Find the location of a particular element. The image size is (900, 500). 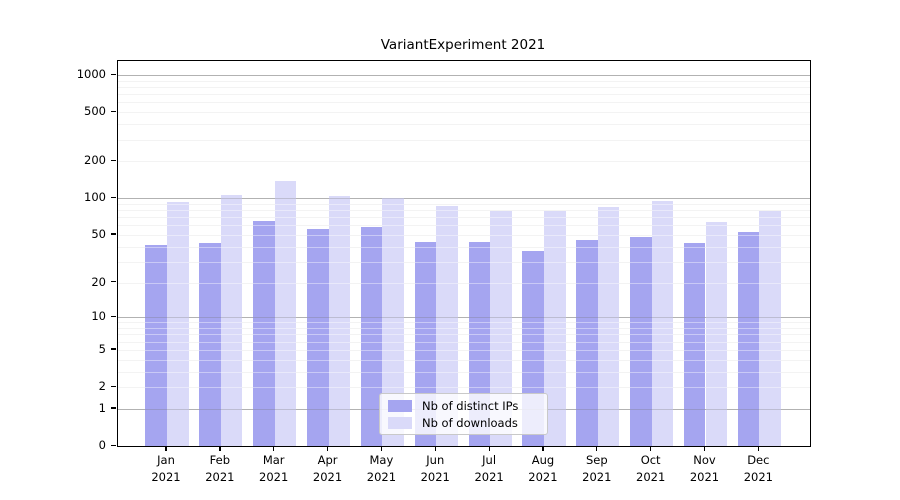

x-tick-label: Oct 2021 is located at coordinates (651, 468).